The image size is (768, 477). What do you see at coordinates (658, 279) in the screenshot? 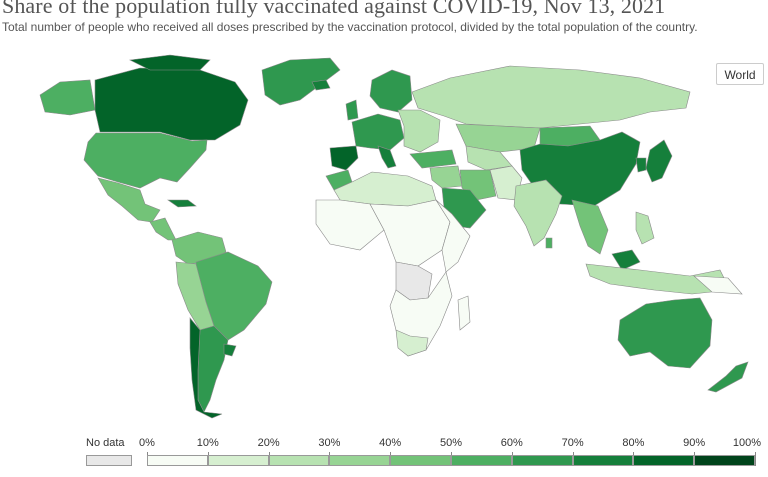
I see `map-region-indonesia` at bounding box center [658, 279].